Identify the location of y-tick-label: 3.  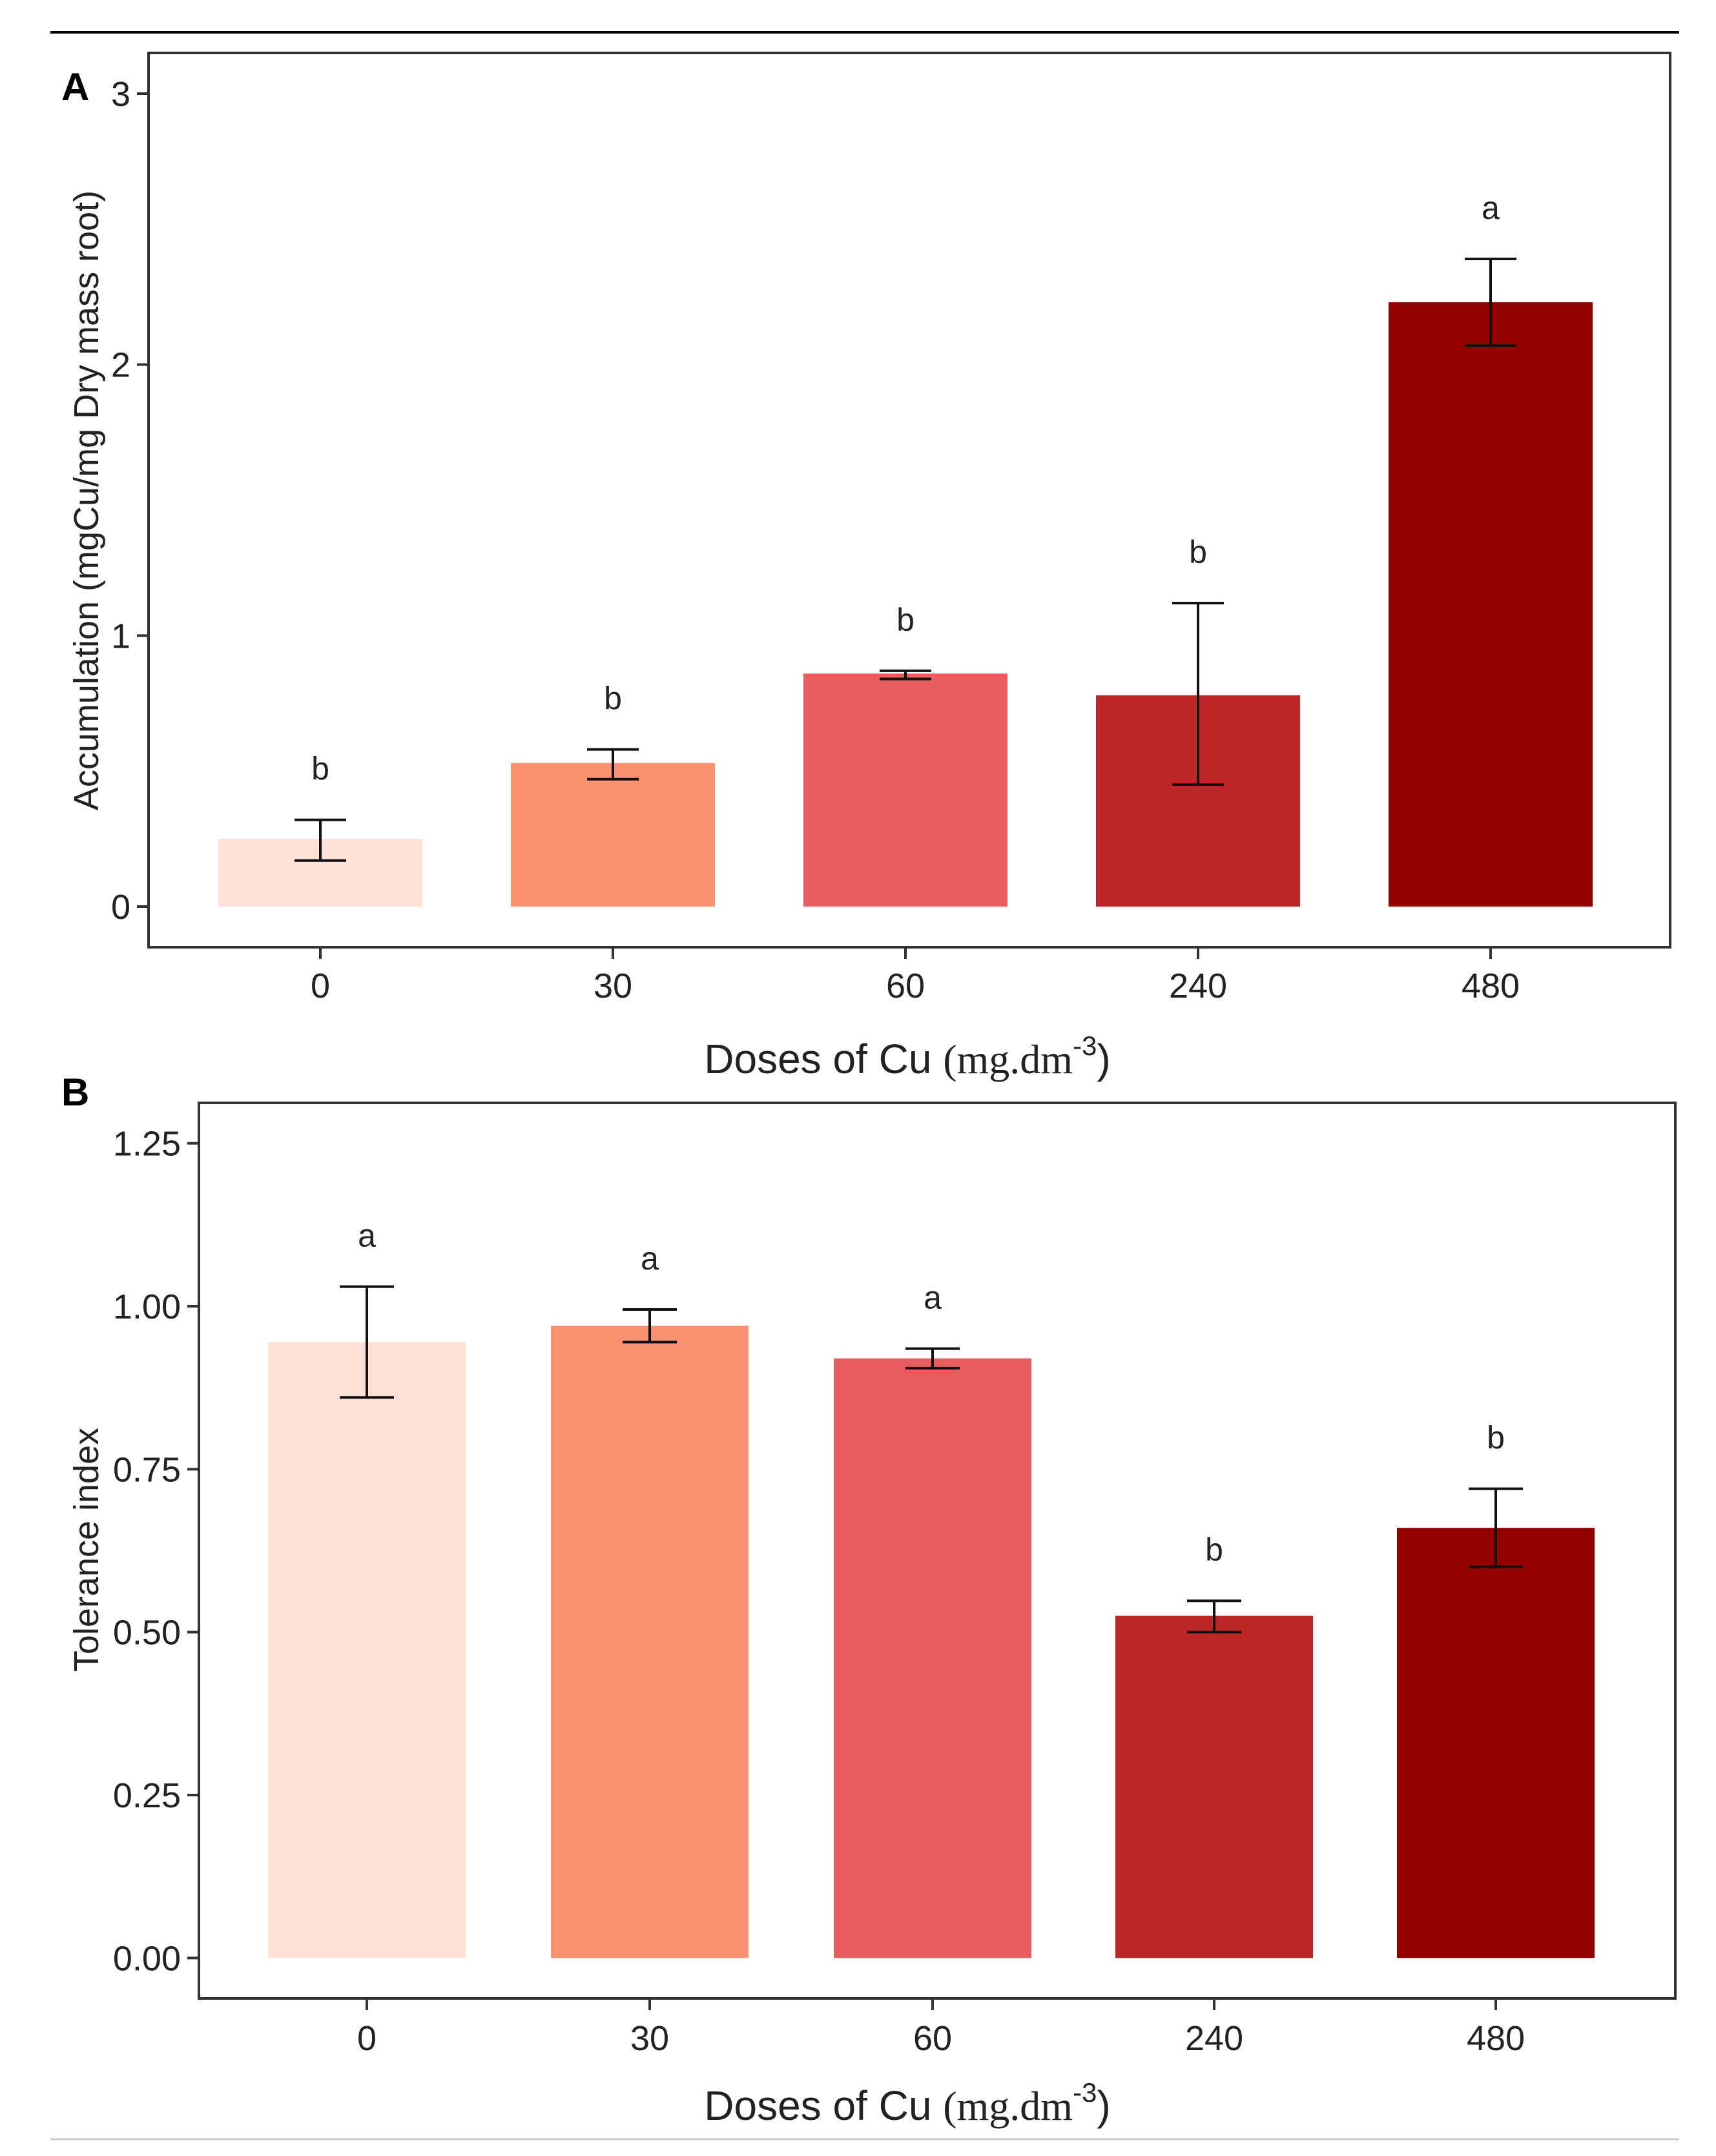
(120, 94).